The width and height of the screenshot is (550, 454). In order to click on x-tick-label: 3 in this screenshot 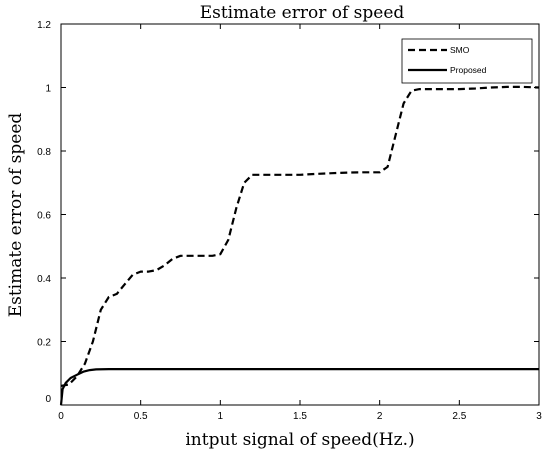, I will do `click(539, 416)`.